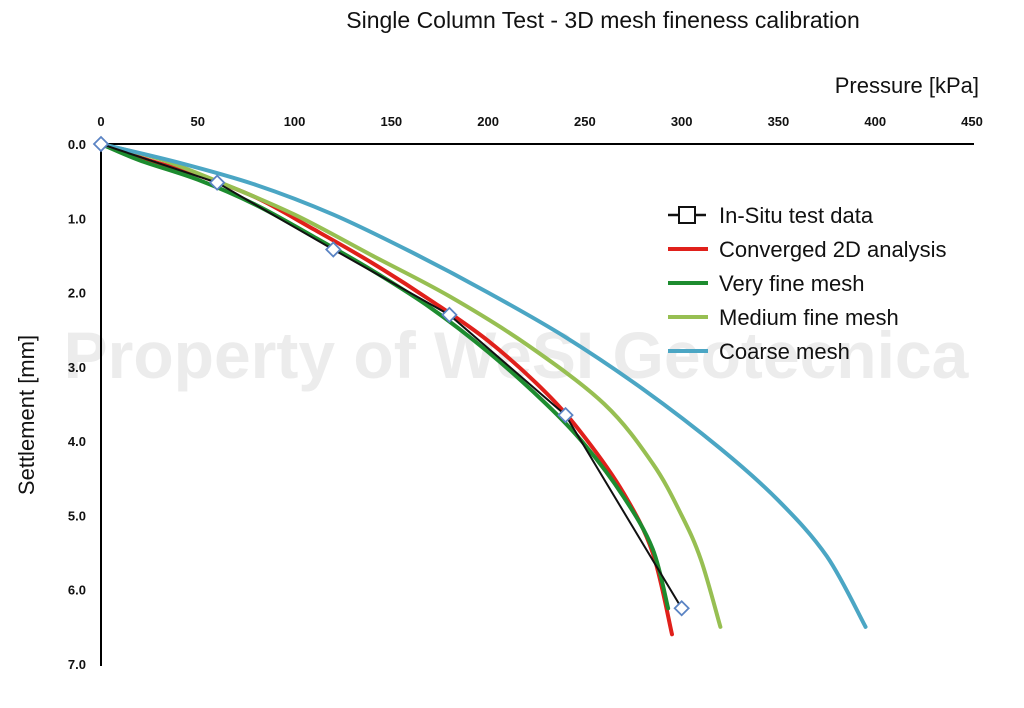 The width and height of the screenshot is (1024, 708). What do you see at coordinates (972, 121) in the screenshot?
I see `x-tick-label: 450` at bounding box center [972, 121].